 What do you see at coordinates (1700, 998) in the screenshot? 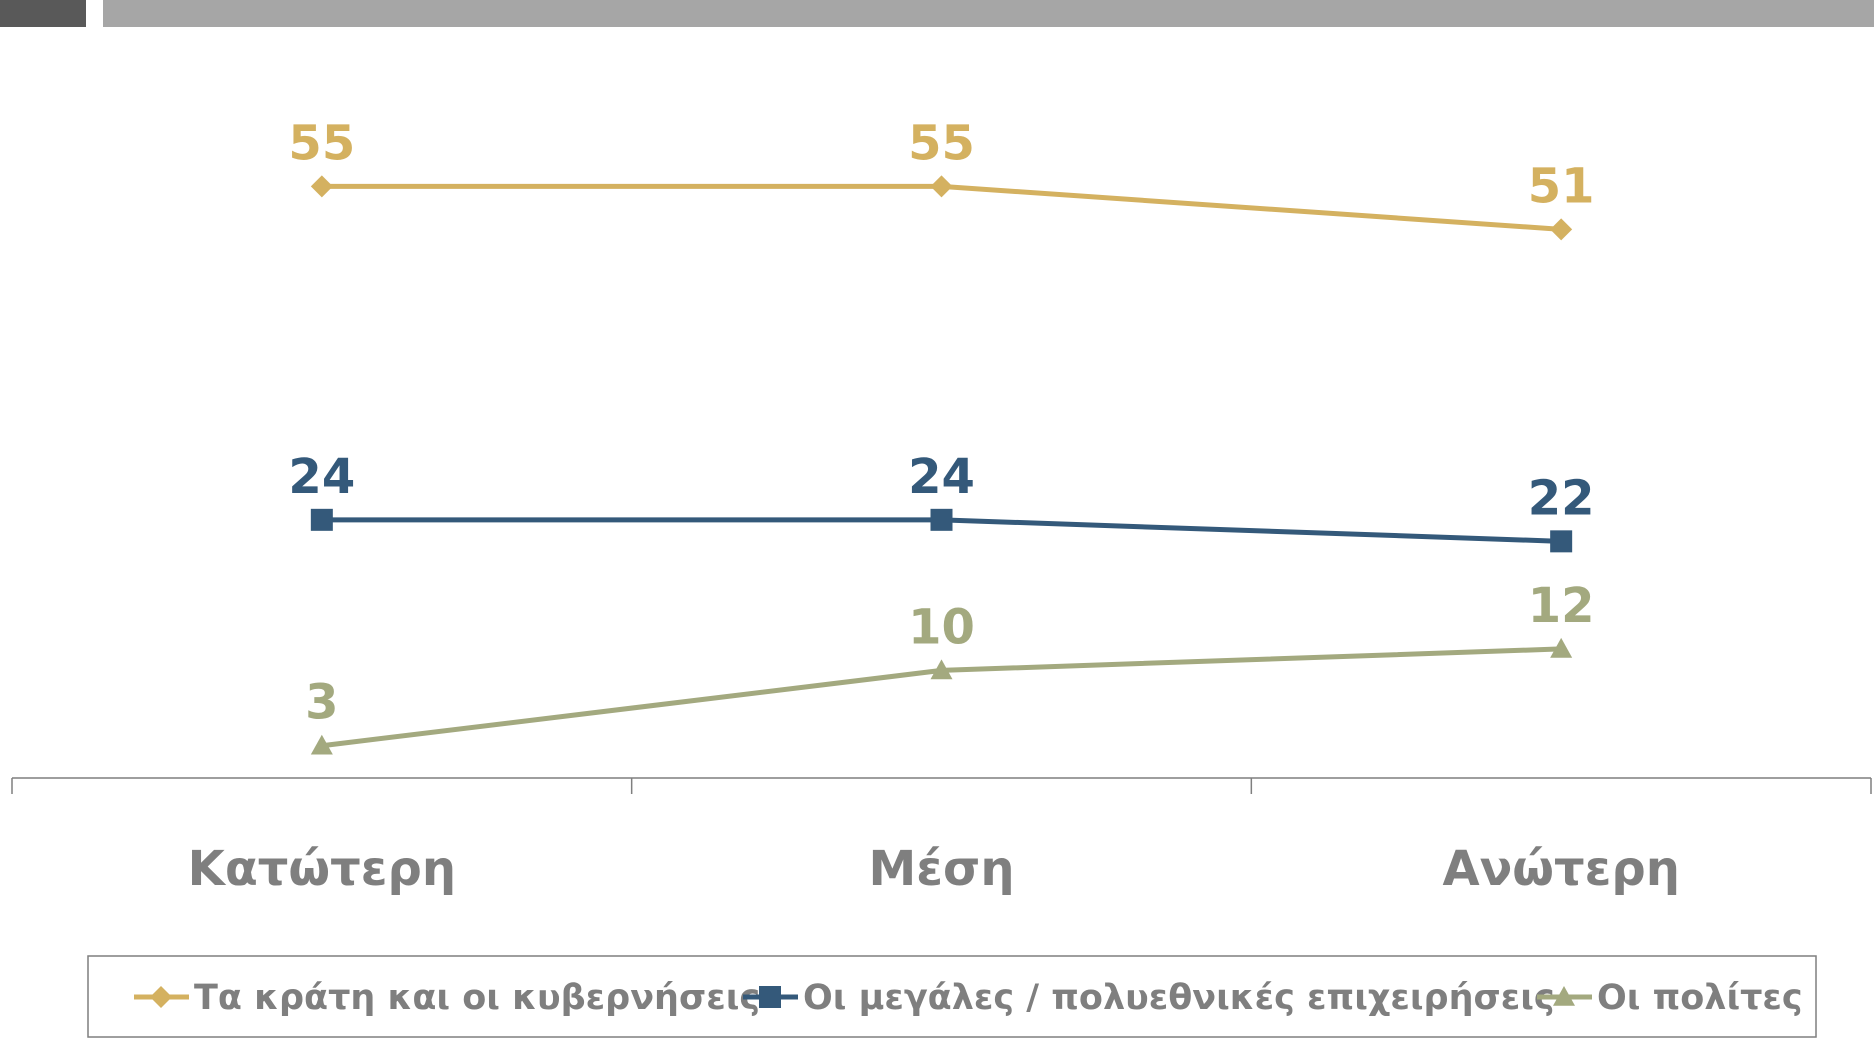
I see `legend-label: Οι πολίτες` at bounding box center [1700, 998].